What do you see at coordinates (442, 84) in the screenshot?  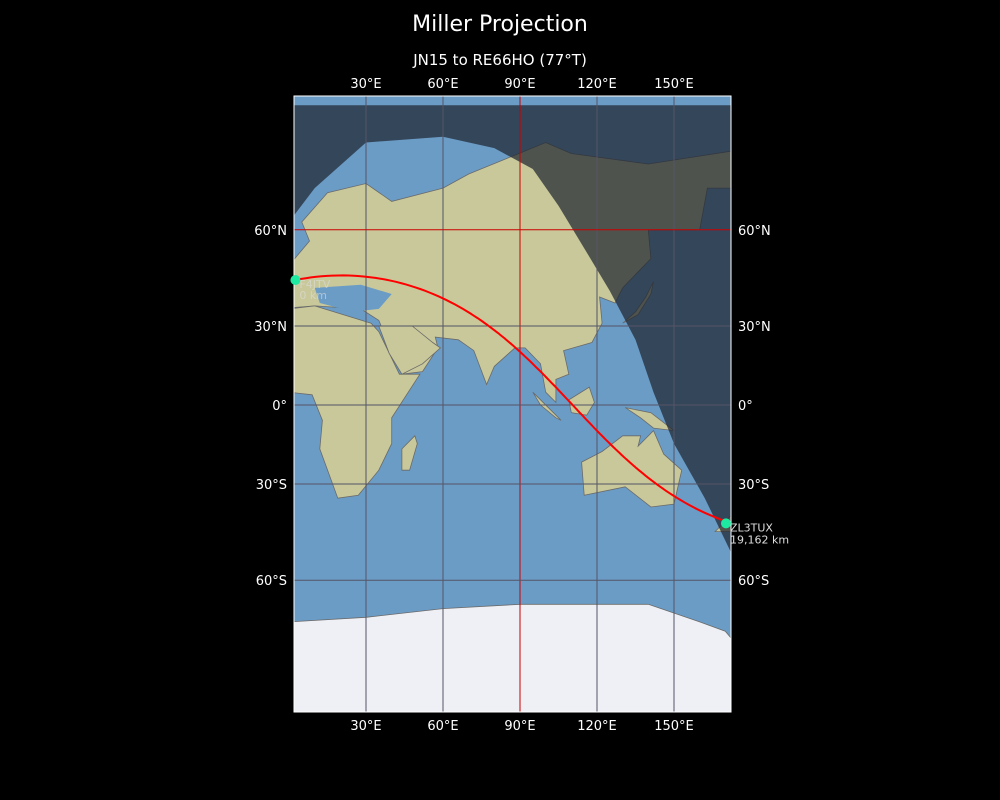 I see `top-lon-tick: 60°E` at bounding box center [442, 84].